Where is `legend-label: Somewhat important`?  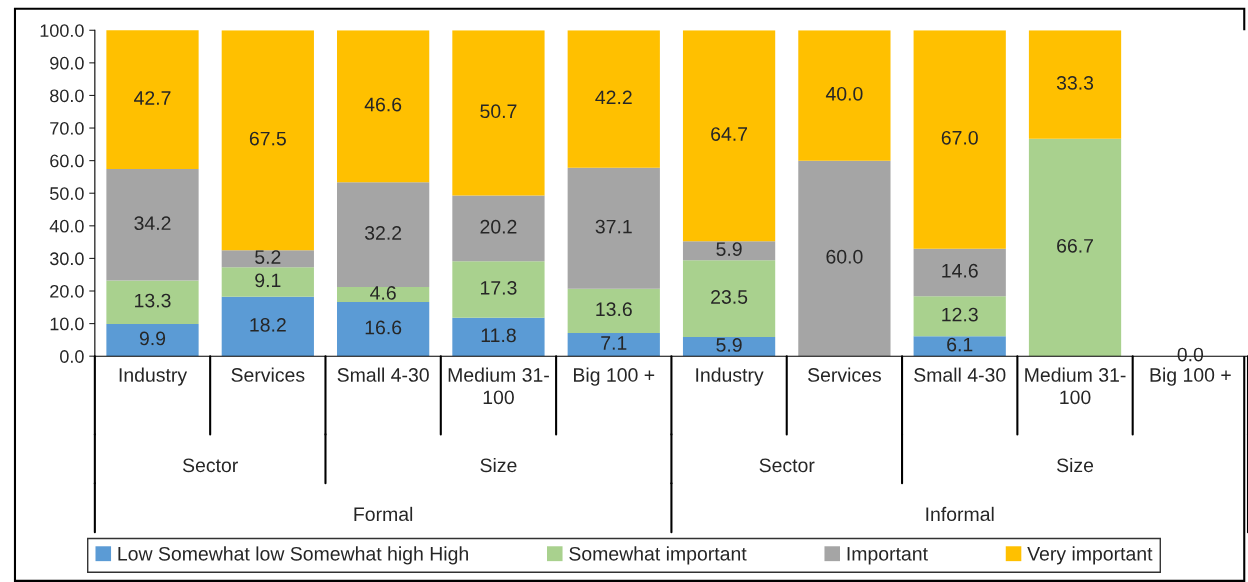 legend-label: Somewhat important is located at coordinates (658, 555).